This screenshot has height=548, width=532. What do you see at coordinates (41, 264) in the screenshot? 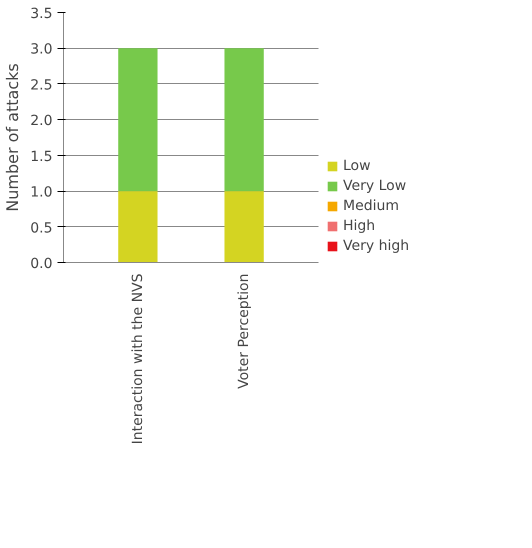
I see `y-tick-label: 0.0` at bounding box center [41, 264].